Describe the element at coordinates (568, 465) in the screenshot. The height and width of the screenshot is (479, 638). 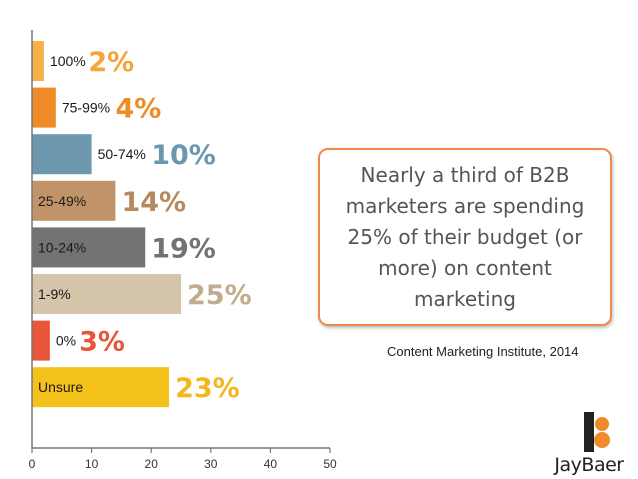
I see `logo-text-first: Jay` at that location.